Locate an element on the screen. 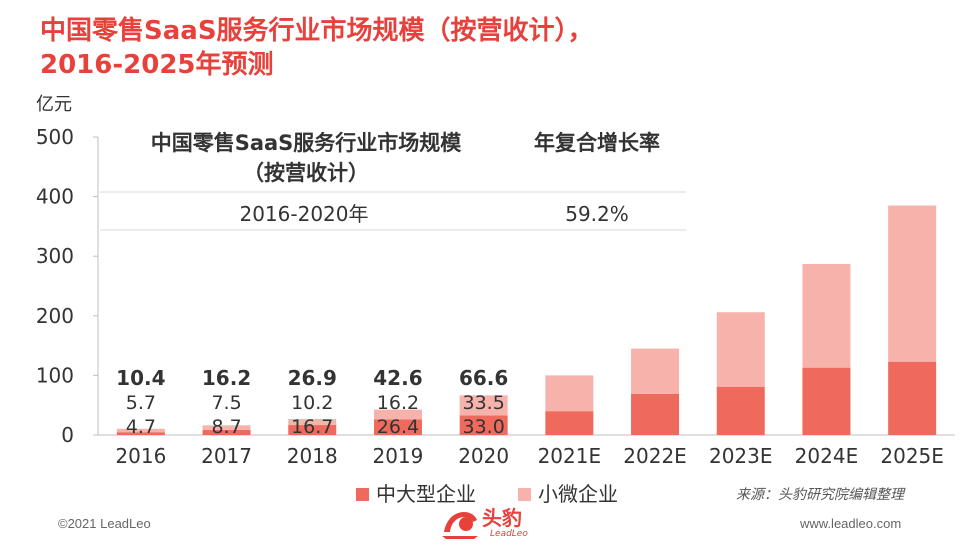 The height and width of the screenshot is (548, 975). table-rate: 59.2% is located at coordinates (597, 214).